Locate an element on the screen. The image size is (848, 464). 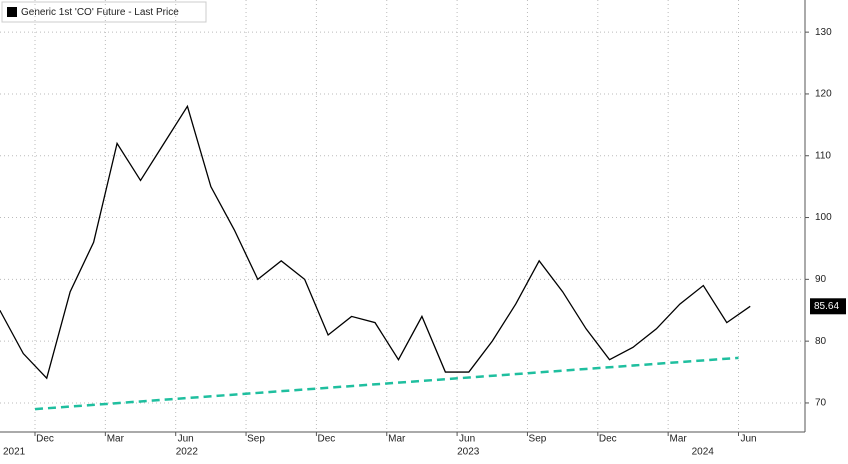
legend-box is located at coordinates (104, 12).